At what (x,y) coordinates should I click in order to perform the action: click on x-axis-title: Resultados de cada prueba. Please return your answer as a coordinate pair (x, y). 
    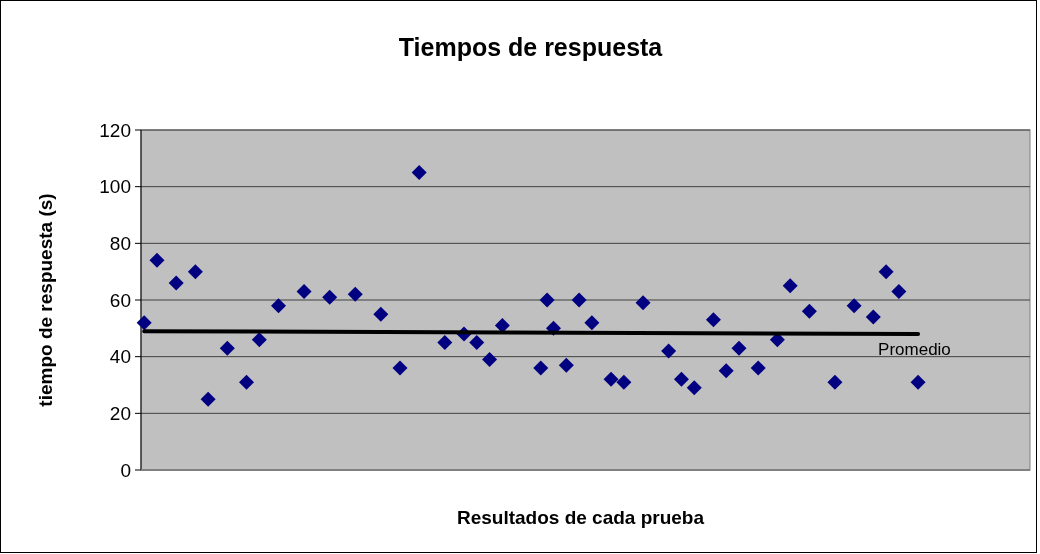
    Looking at the image, I should click on (580, 517).